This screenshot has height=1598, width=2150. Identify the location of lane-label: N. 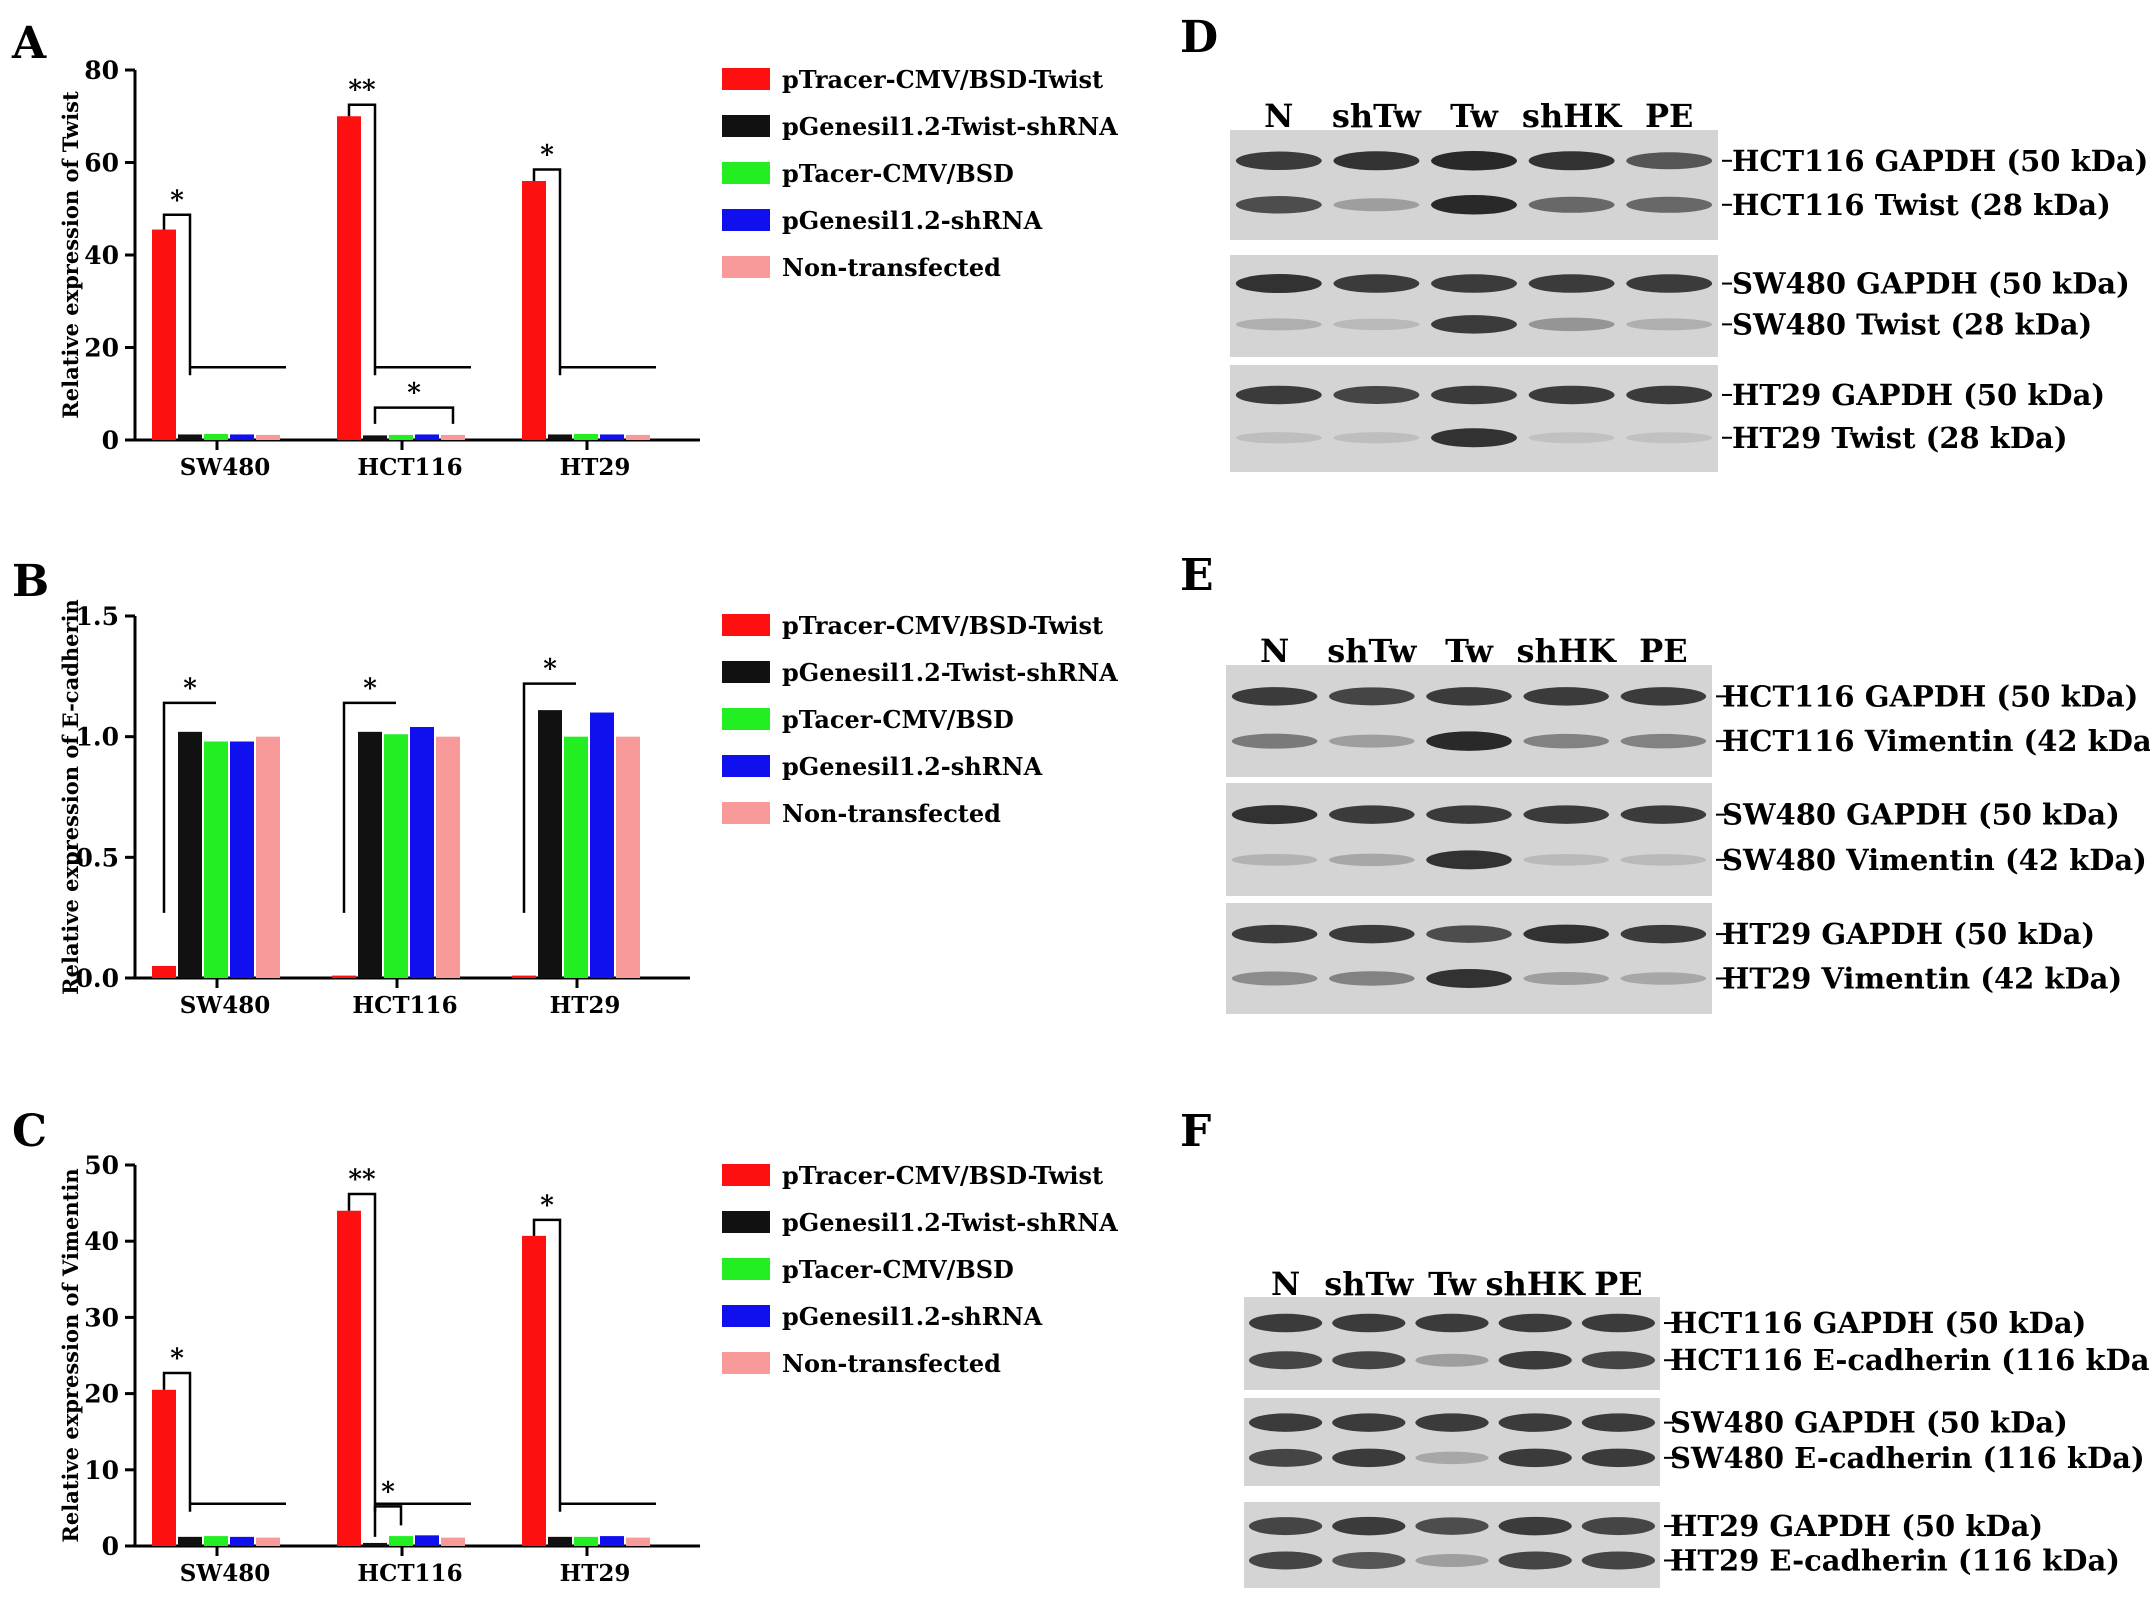
(1274, 651).